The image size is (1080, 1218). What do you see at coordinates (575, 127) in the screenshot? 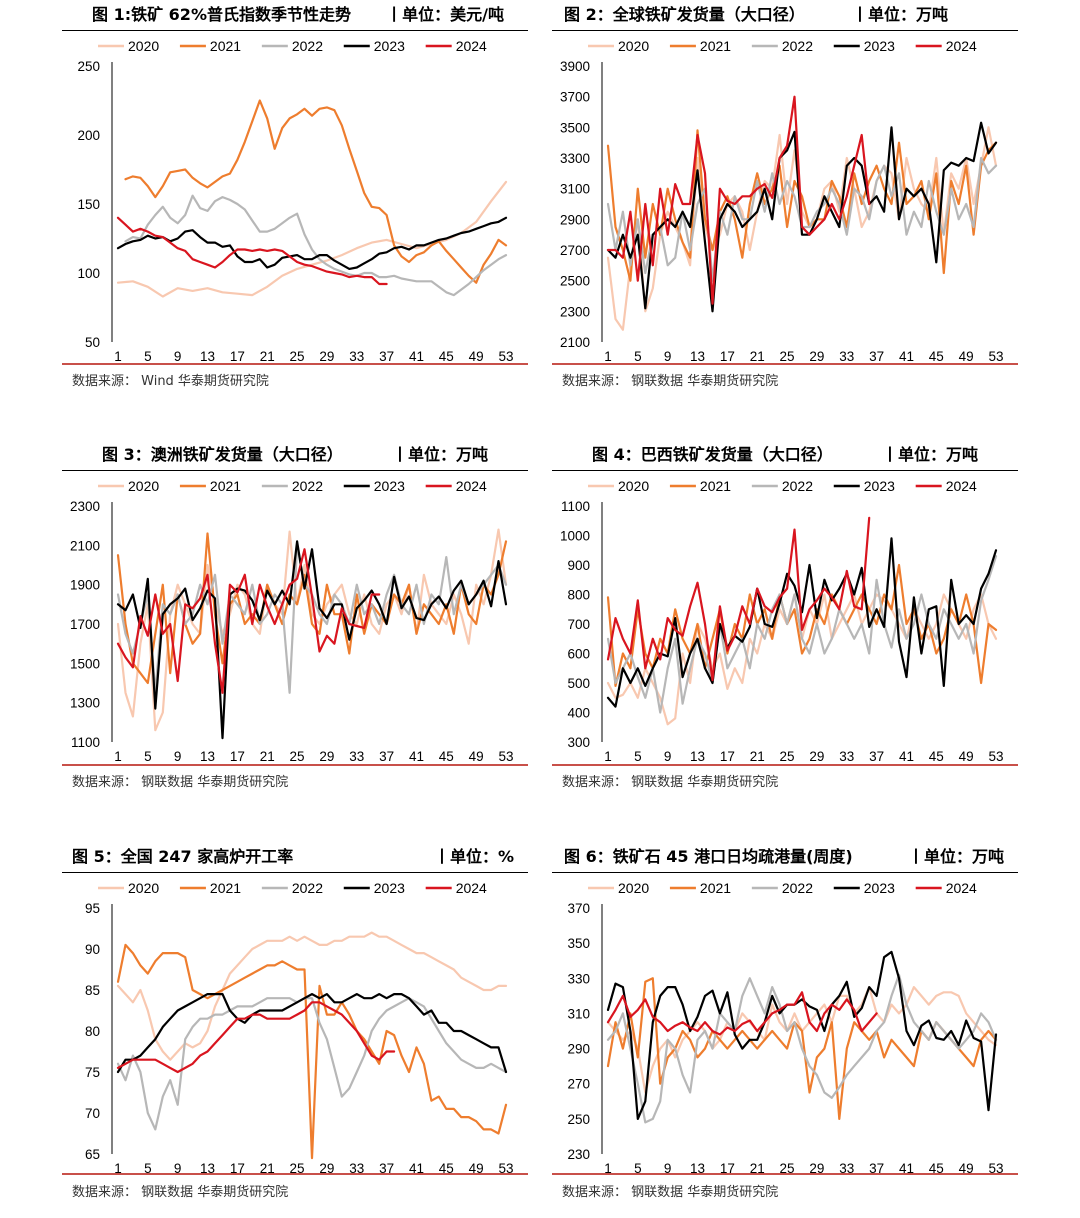
I see `y-tick-label: 3500` at bounding box center [575, 127].